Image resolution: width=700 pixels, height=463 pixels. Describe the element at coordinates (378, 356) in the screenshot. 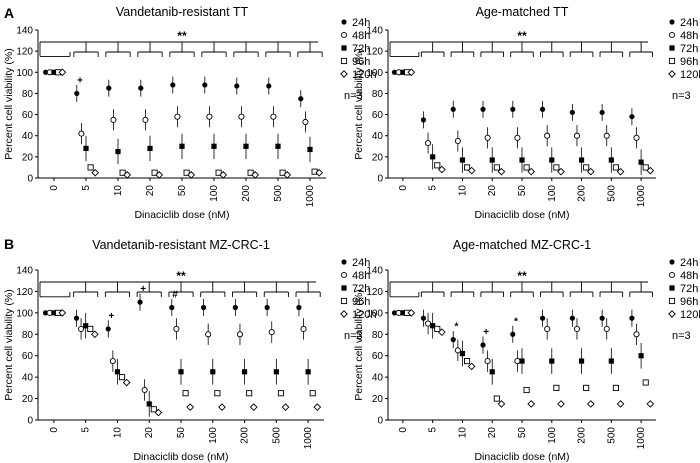

I see `y-tick-label: 60` at that location.